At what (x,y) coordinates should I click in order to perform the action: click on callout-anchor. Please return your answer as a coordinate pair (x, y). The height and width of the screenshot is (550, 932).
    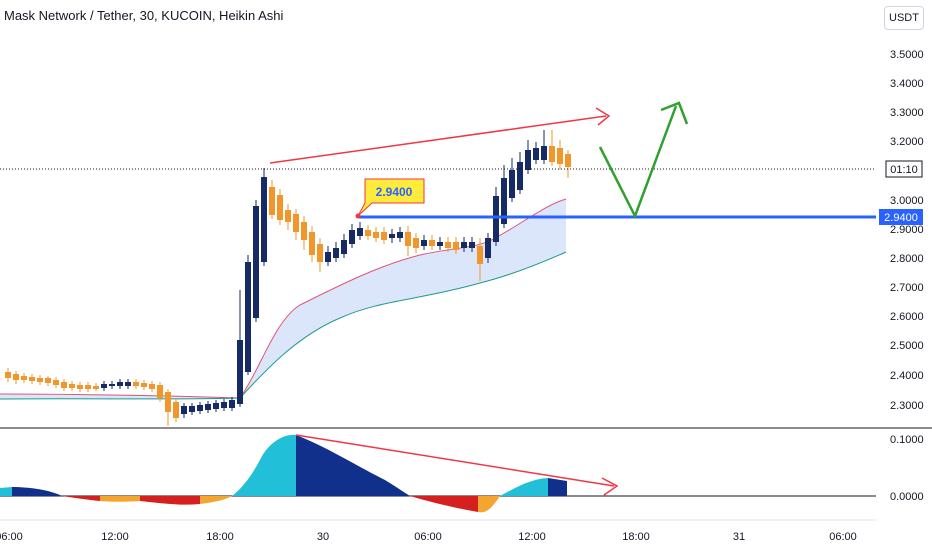
    Looking at the image, I should click on (358, 216).